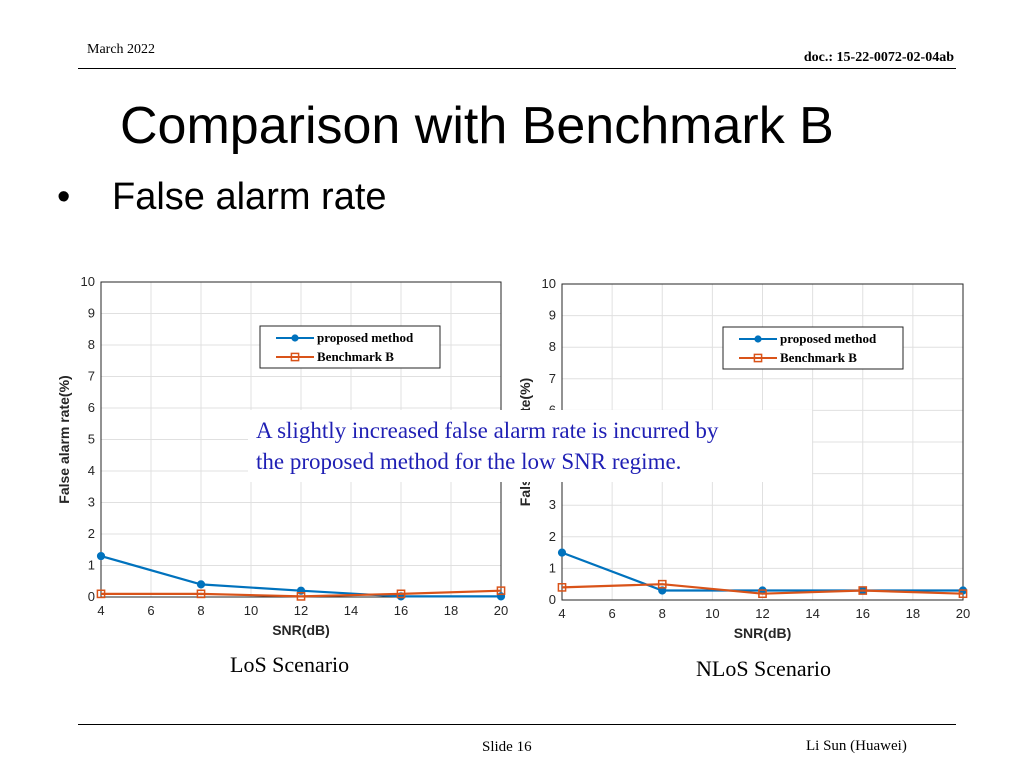 The height and width of the screenshot is (768, 1024). I want to click on header-date: March 2022, so click(121, 49).